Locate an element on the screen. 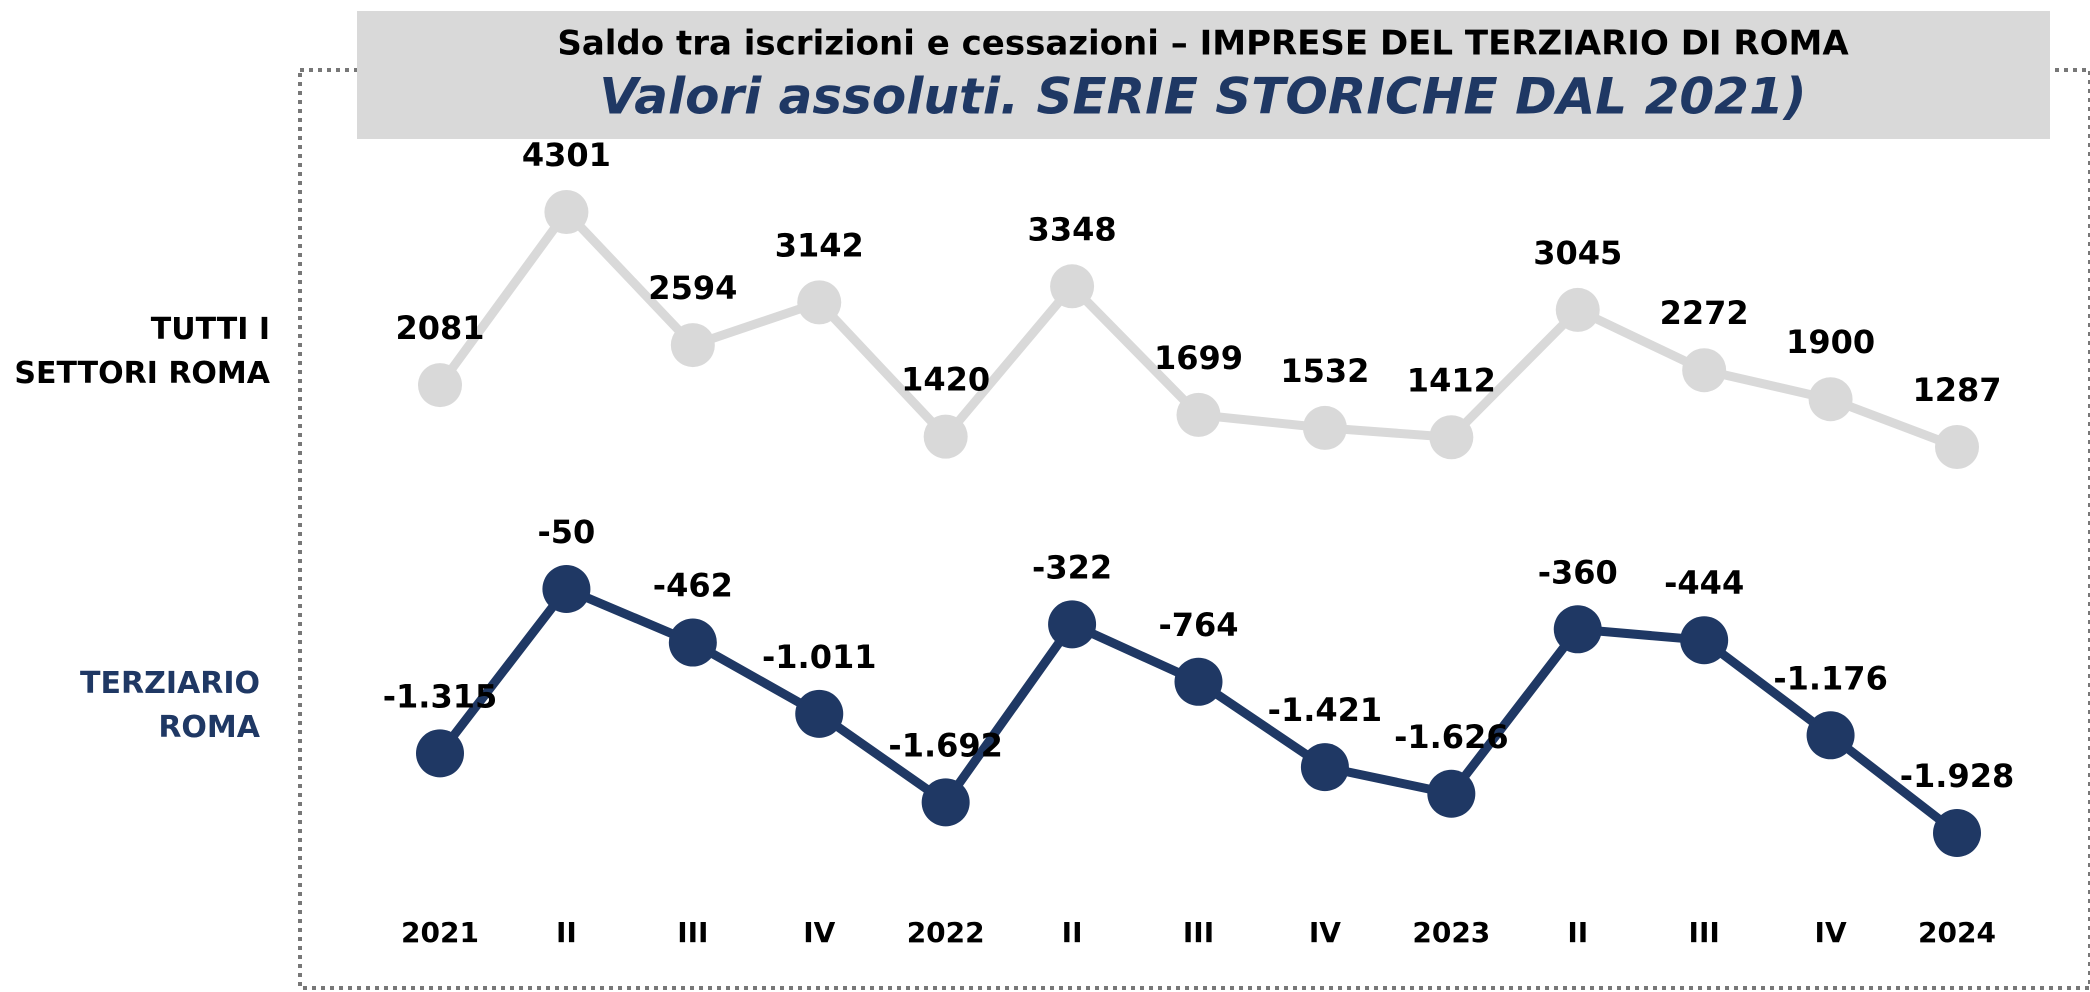 The width and height of the screenshot is (2090, 992). title-box is located at coordinates (1203, 75).